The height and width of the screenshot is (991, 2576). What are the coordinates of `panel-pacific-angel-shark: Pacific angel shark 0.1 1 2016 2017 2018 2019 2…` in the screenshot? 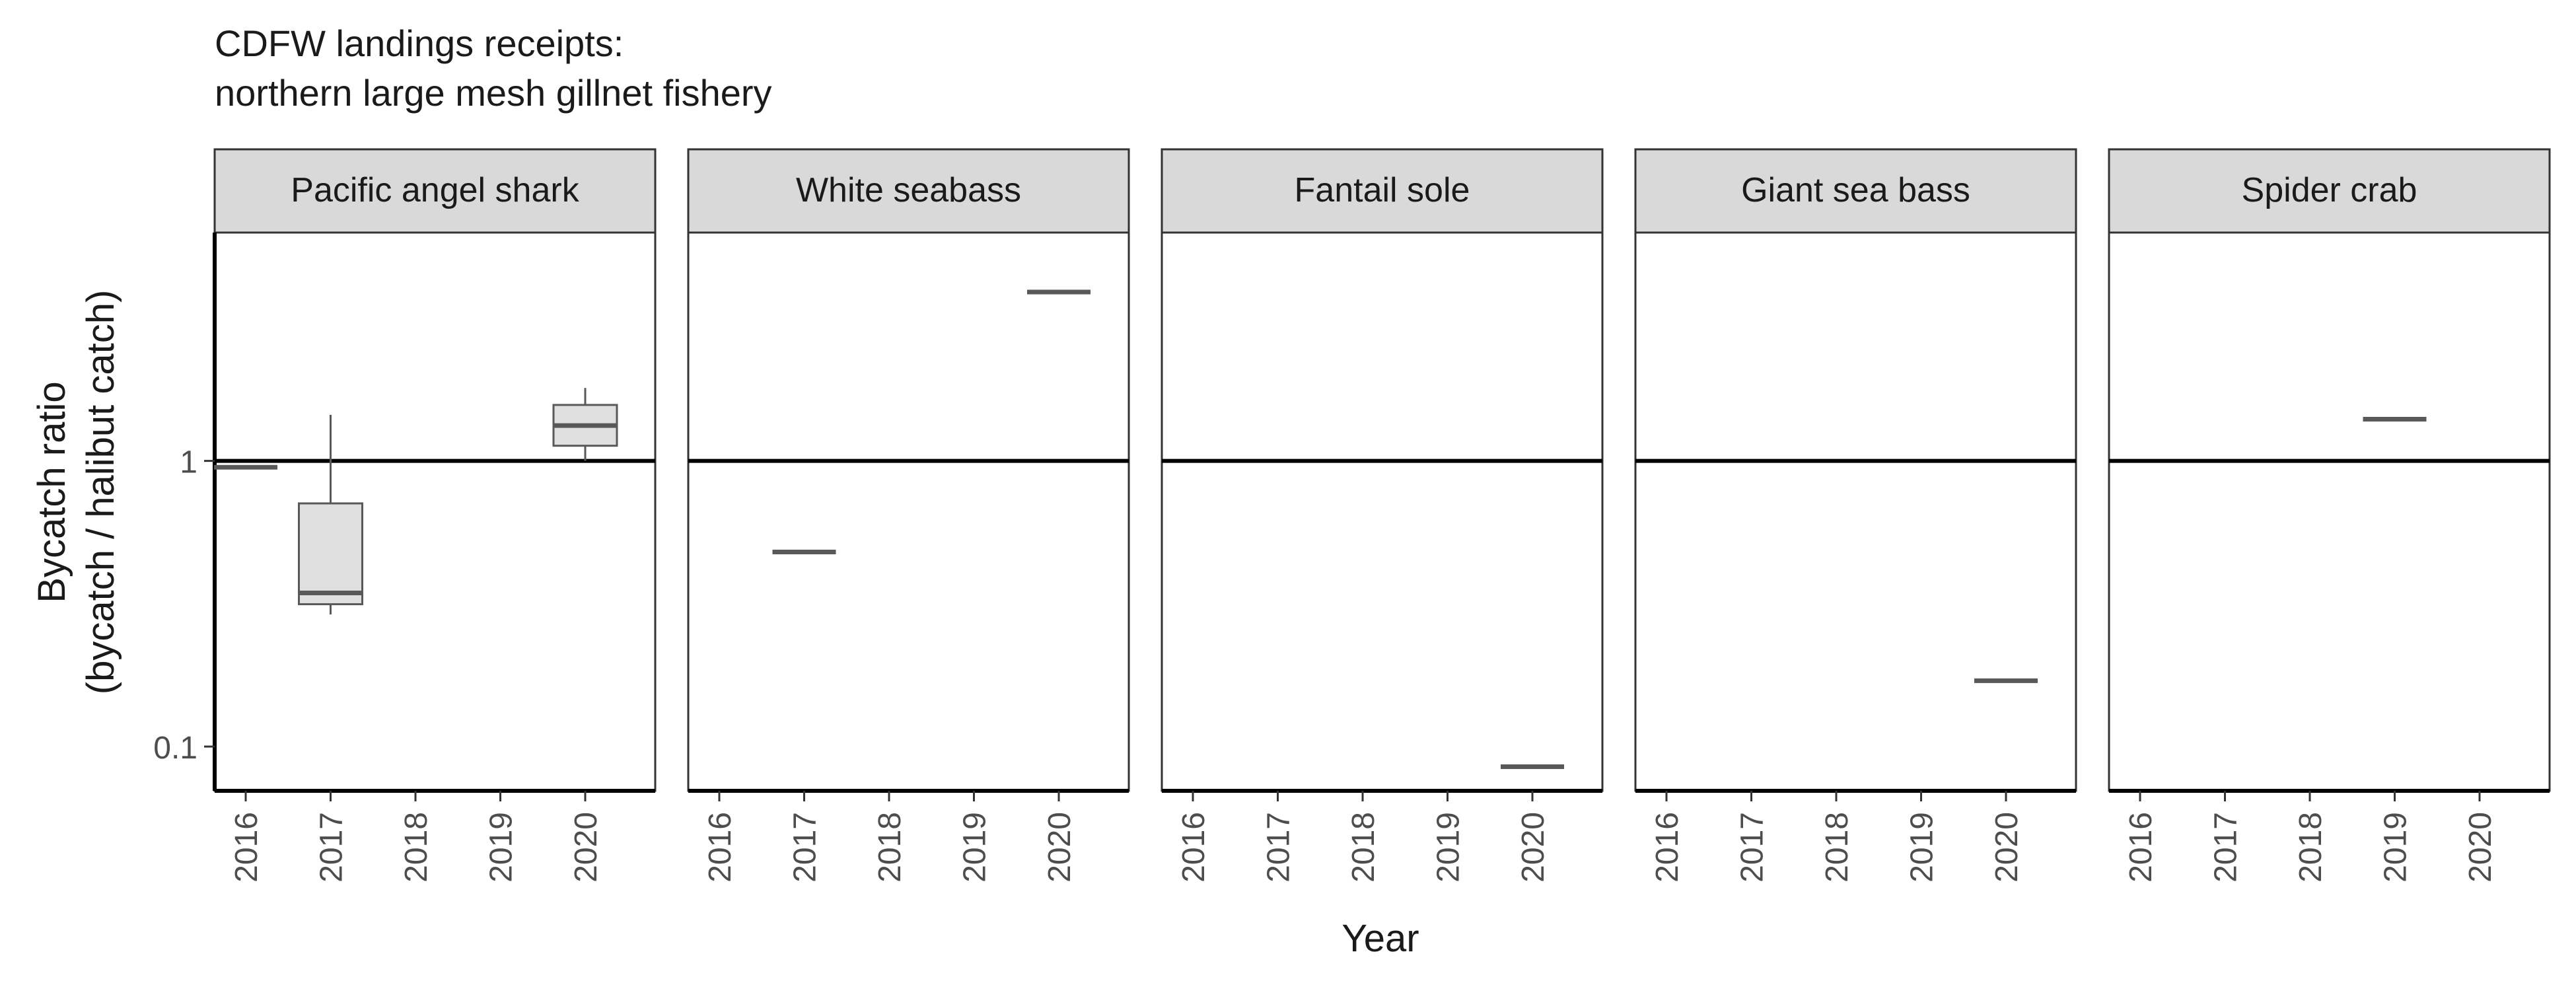 It's located at (405, 515).